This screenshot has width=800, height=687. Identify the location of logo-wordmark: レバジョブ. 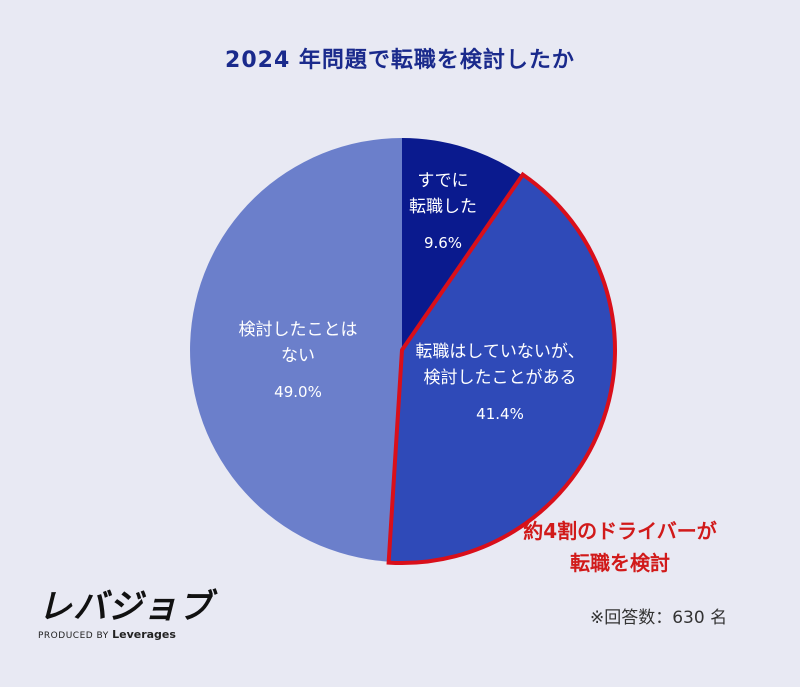
(125, 607).